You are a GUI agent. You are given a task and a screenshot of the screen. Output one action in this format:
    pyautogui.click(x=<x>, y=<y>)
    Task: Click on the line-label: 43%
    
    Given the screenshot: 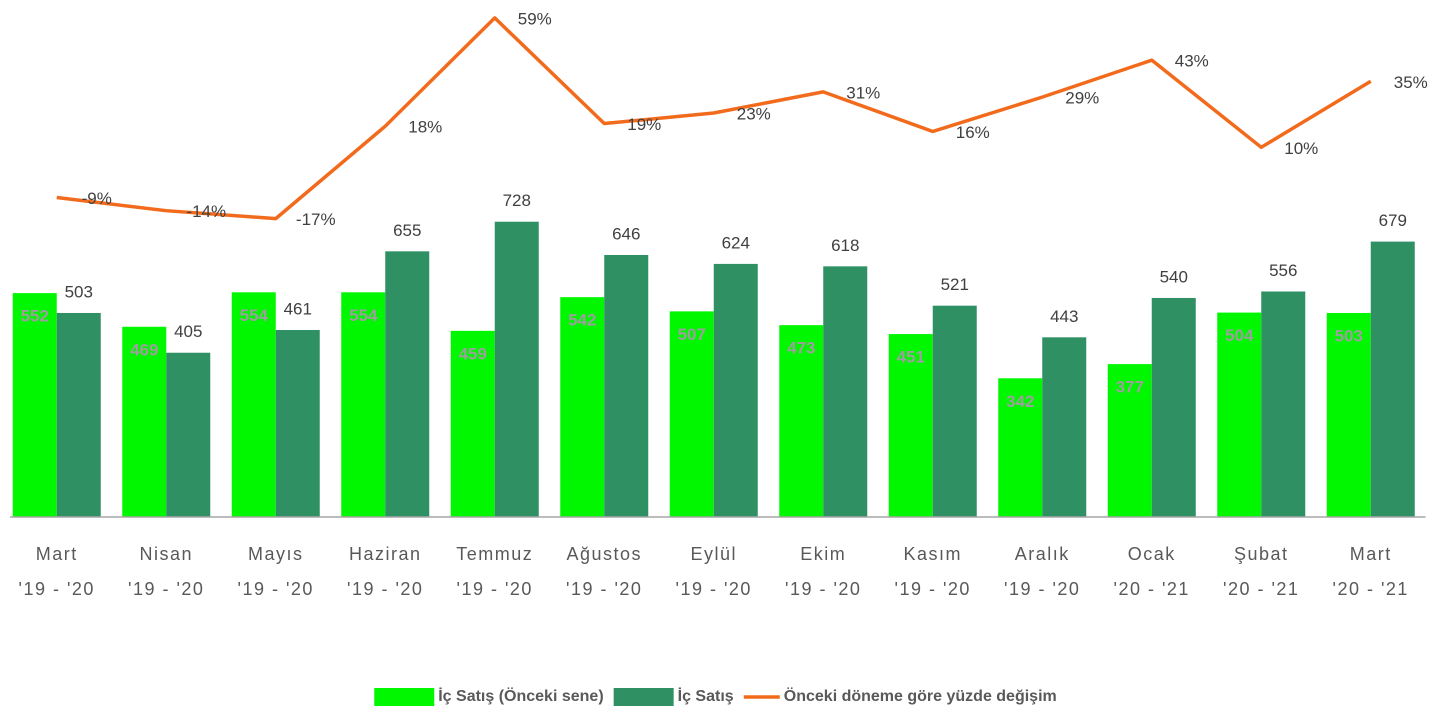 What is the action you would take?
    pyautogui.click(x=1192, y=61)
    